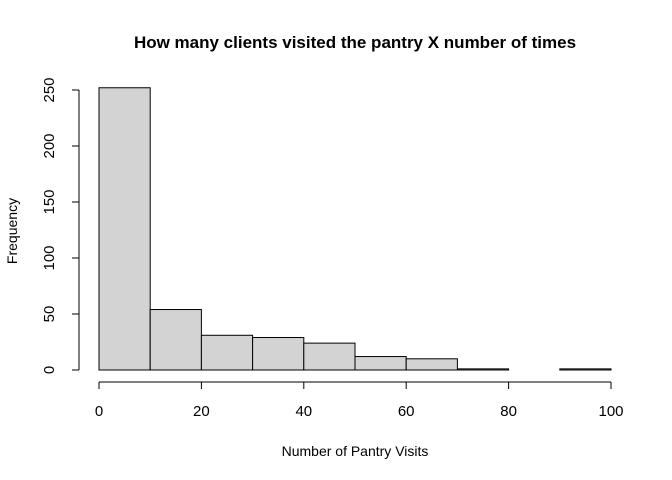  Describe the element at coordinates (60, 225) in the screenshot. I see `y-axis: 0 50 100 150 200 250` at that location.